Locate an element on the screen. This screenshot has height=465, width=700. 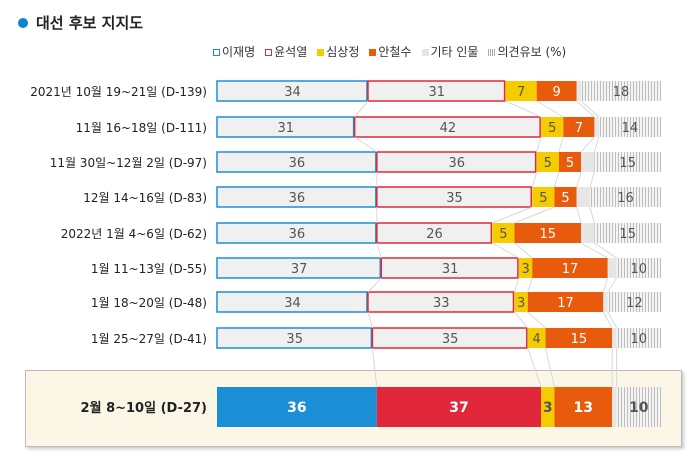
data-label: 31 is located at coordinates (286, 128).